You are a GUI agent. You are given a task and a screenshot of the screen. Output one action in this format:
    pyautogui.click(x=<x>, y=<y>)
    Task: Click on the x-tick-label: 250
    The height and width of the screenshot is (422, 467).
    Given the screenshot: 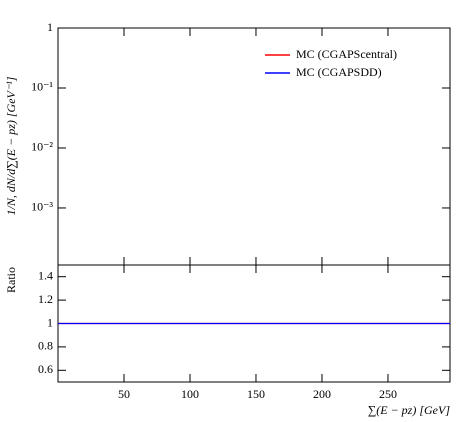 What is the action you would take?
    pyautogui.click(x=388, y=394)
    